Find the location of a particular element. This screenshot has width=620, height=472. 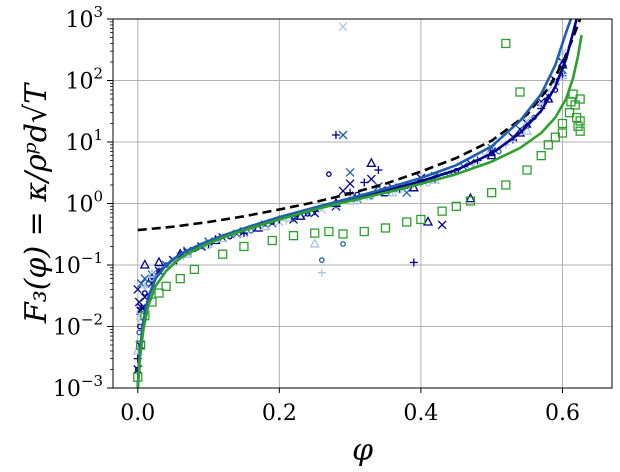

x-ticks: 0.0 0.2 0.4 0.6 is located at coordinates (350, 407).